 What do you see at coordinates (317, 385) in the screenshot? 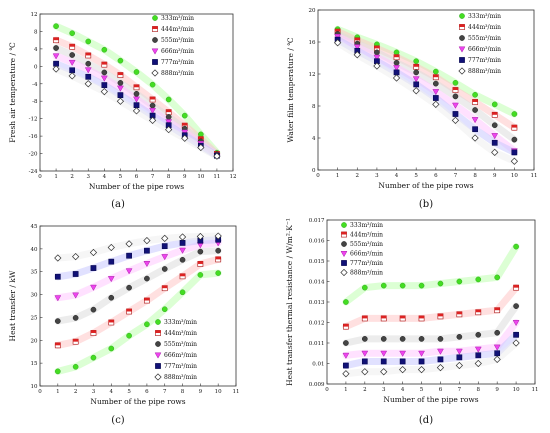
I see `y-tick-label: 0.009` at bounding box center [317, 385].